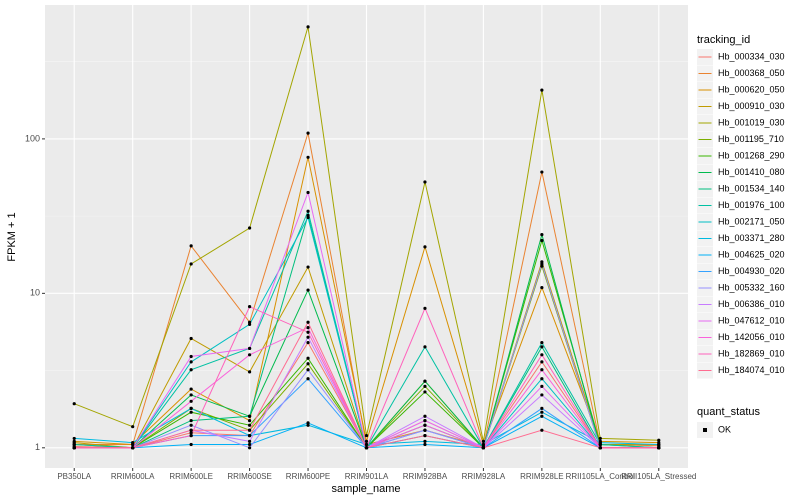 This screenshot has width=800, height=500. What do you see at coordinates (751, 188) in the screenshot?
I see `legend-label: Hb_001534_140` at bounding box center [751, 188].